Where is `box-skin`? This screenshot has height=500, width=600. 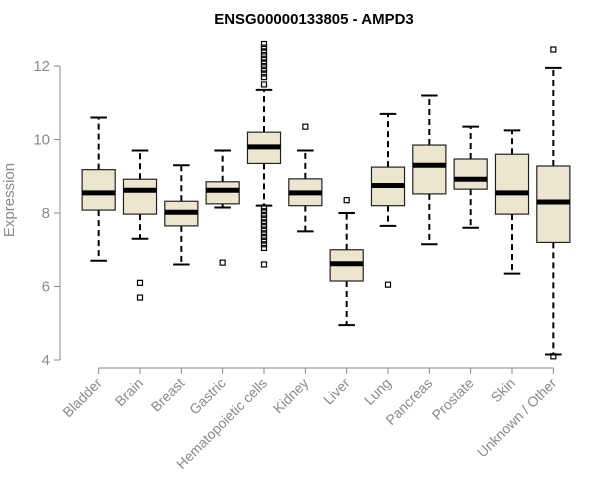 box-skin is located at coordinates (512, 202).